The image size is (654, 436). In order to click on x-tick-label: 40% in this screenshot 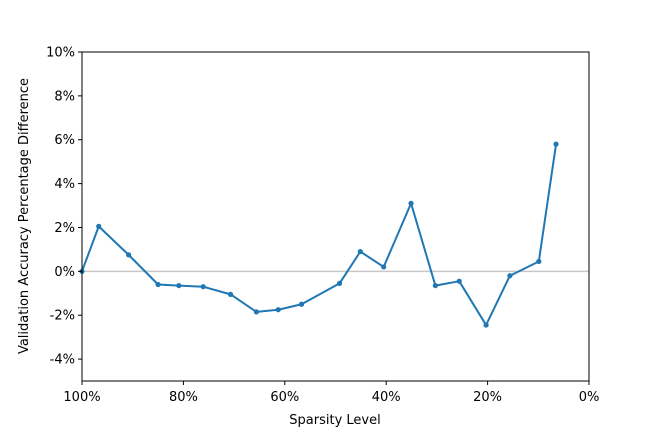, I will do `click(386, 397)`.